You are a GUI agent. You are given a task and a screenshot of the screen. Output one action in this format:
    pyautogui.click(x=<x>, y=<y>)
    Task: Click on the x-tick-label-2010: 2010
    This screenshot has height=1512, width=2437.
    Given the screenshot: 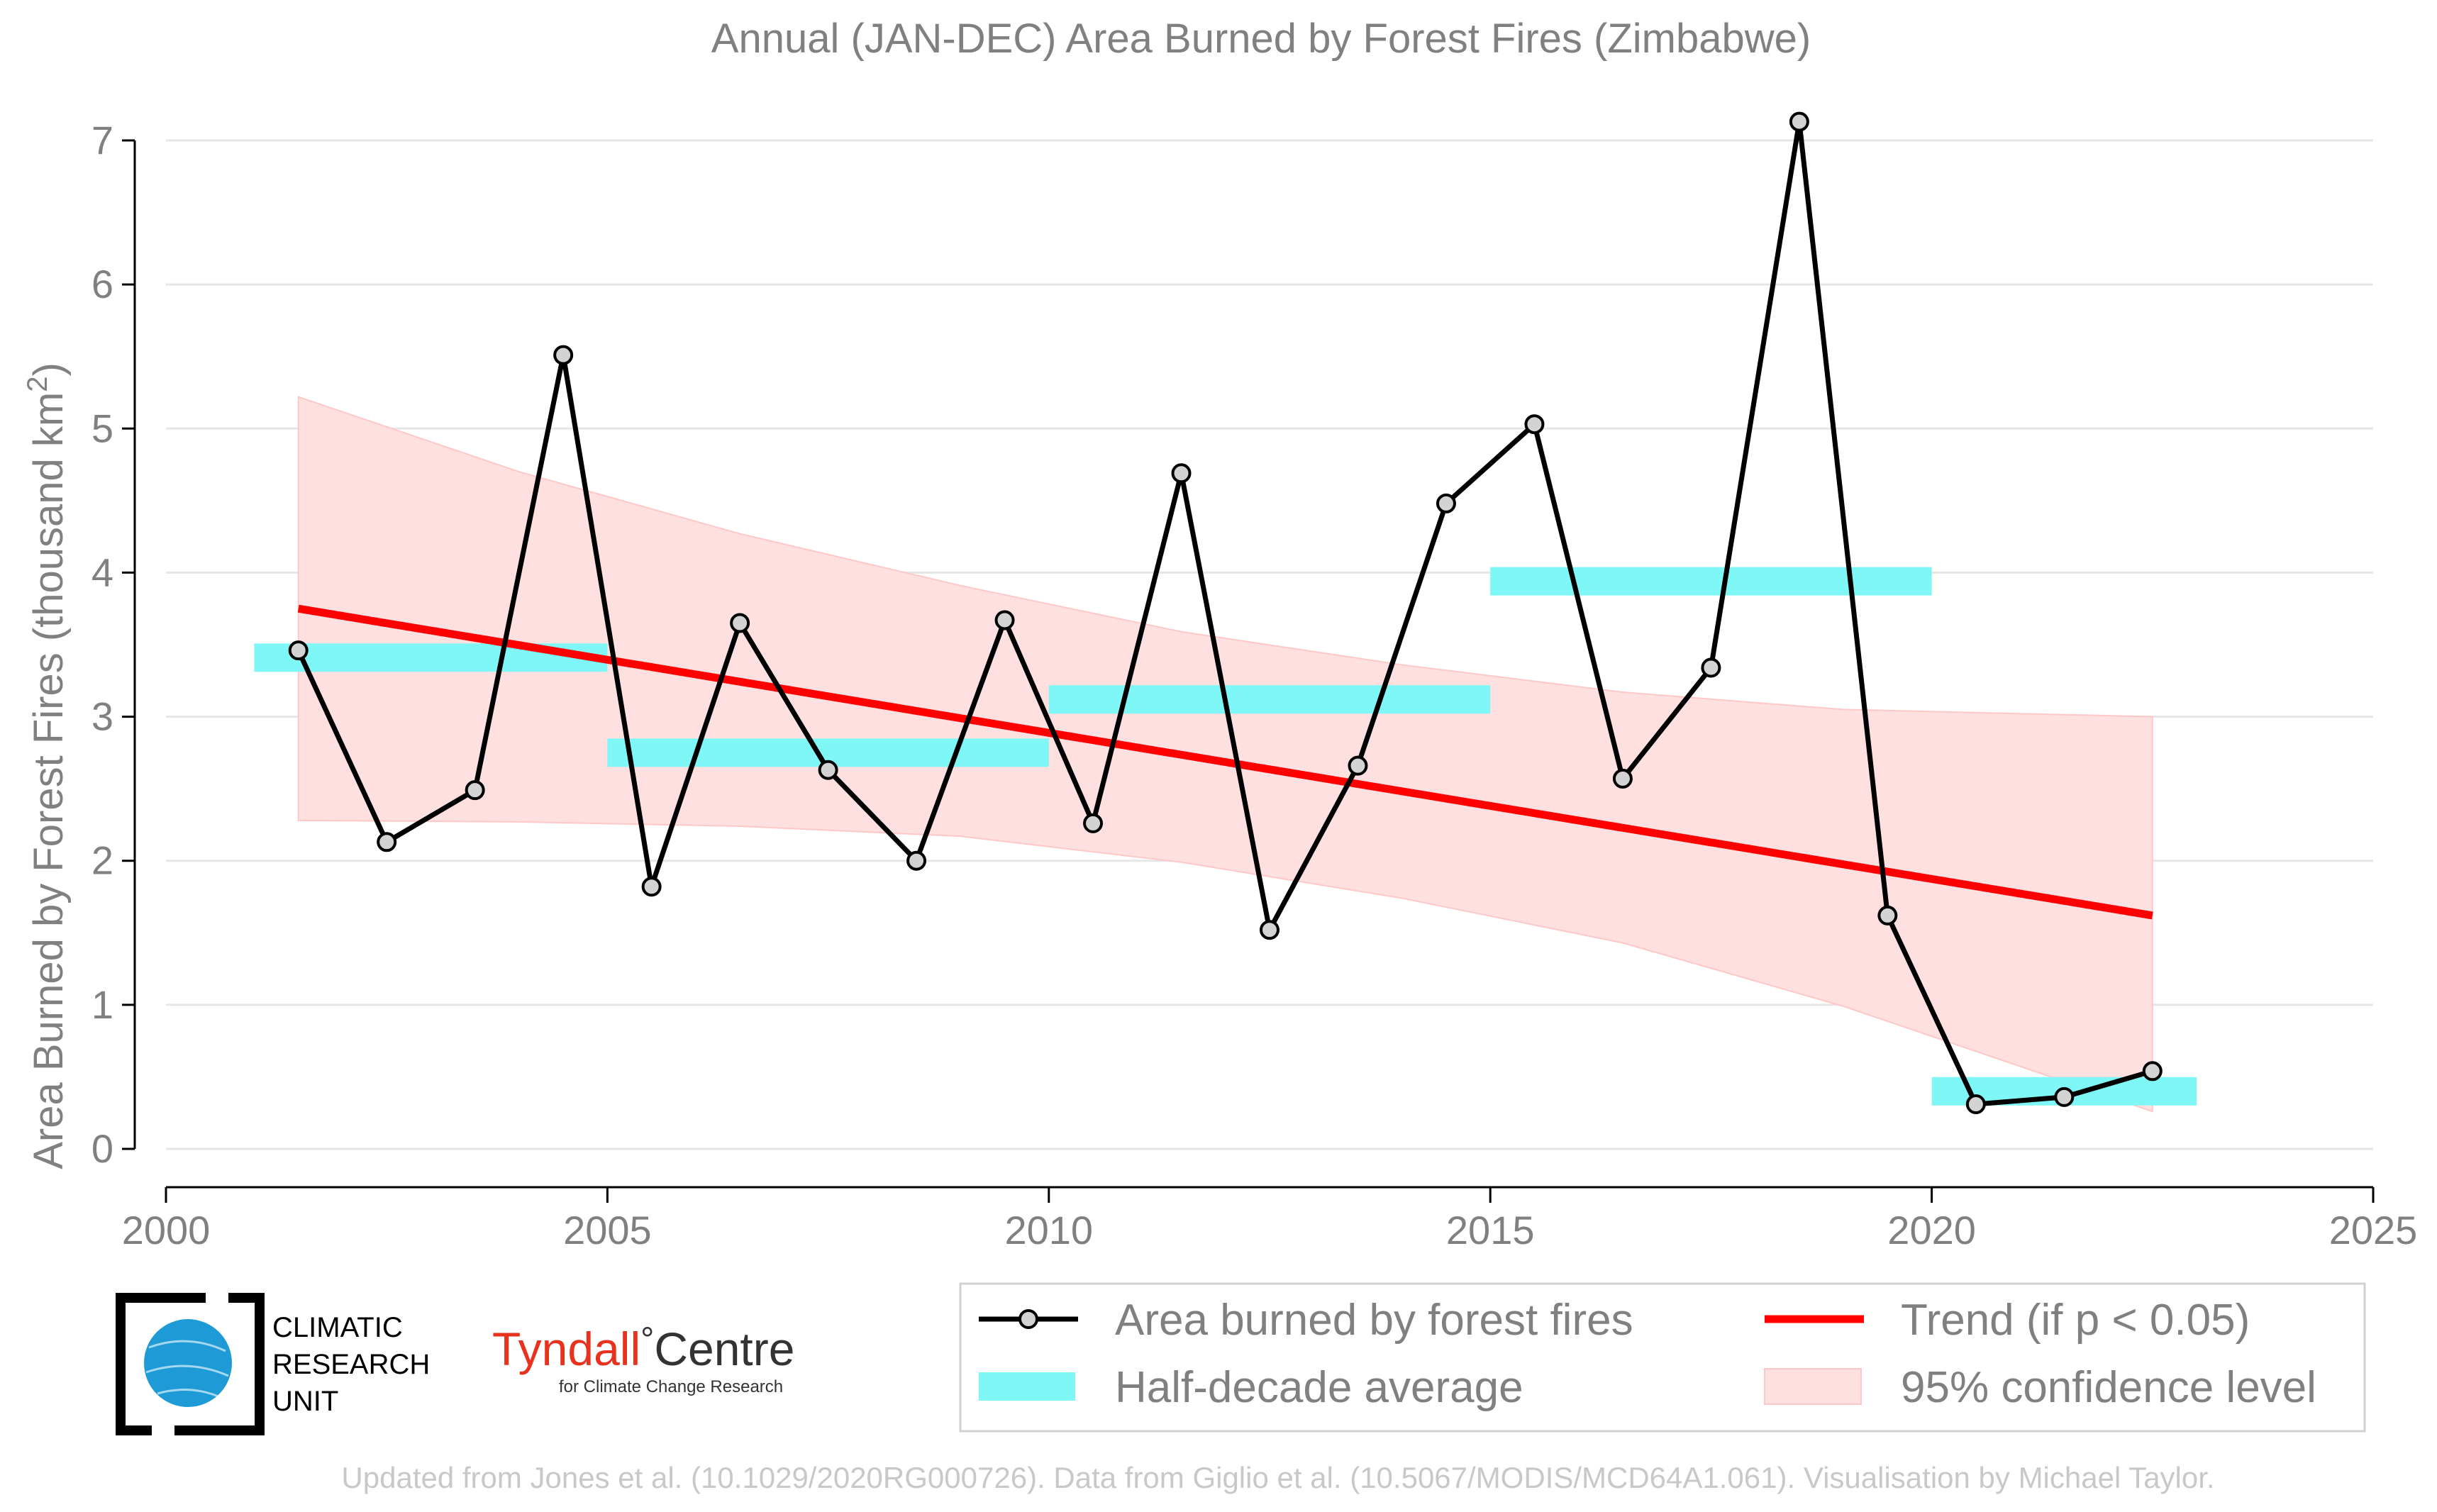 What is the action you would take?
    pyautogui.click(x=1049, y=1230)
    